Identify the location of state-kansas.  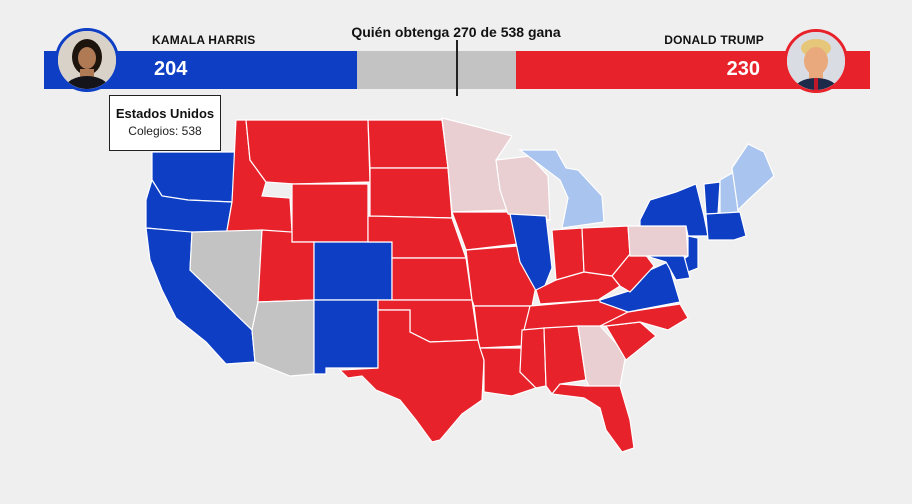
(432, 279).